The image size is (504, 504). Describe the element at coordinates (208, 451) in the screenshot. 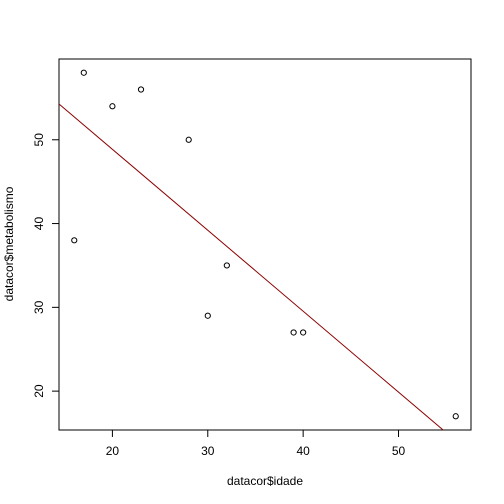

I see `x-tick-label: 30` at that location.